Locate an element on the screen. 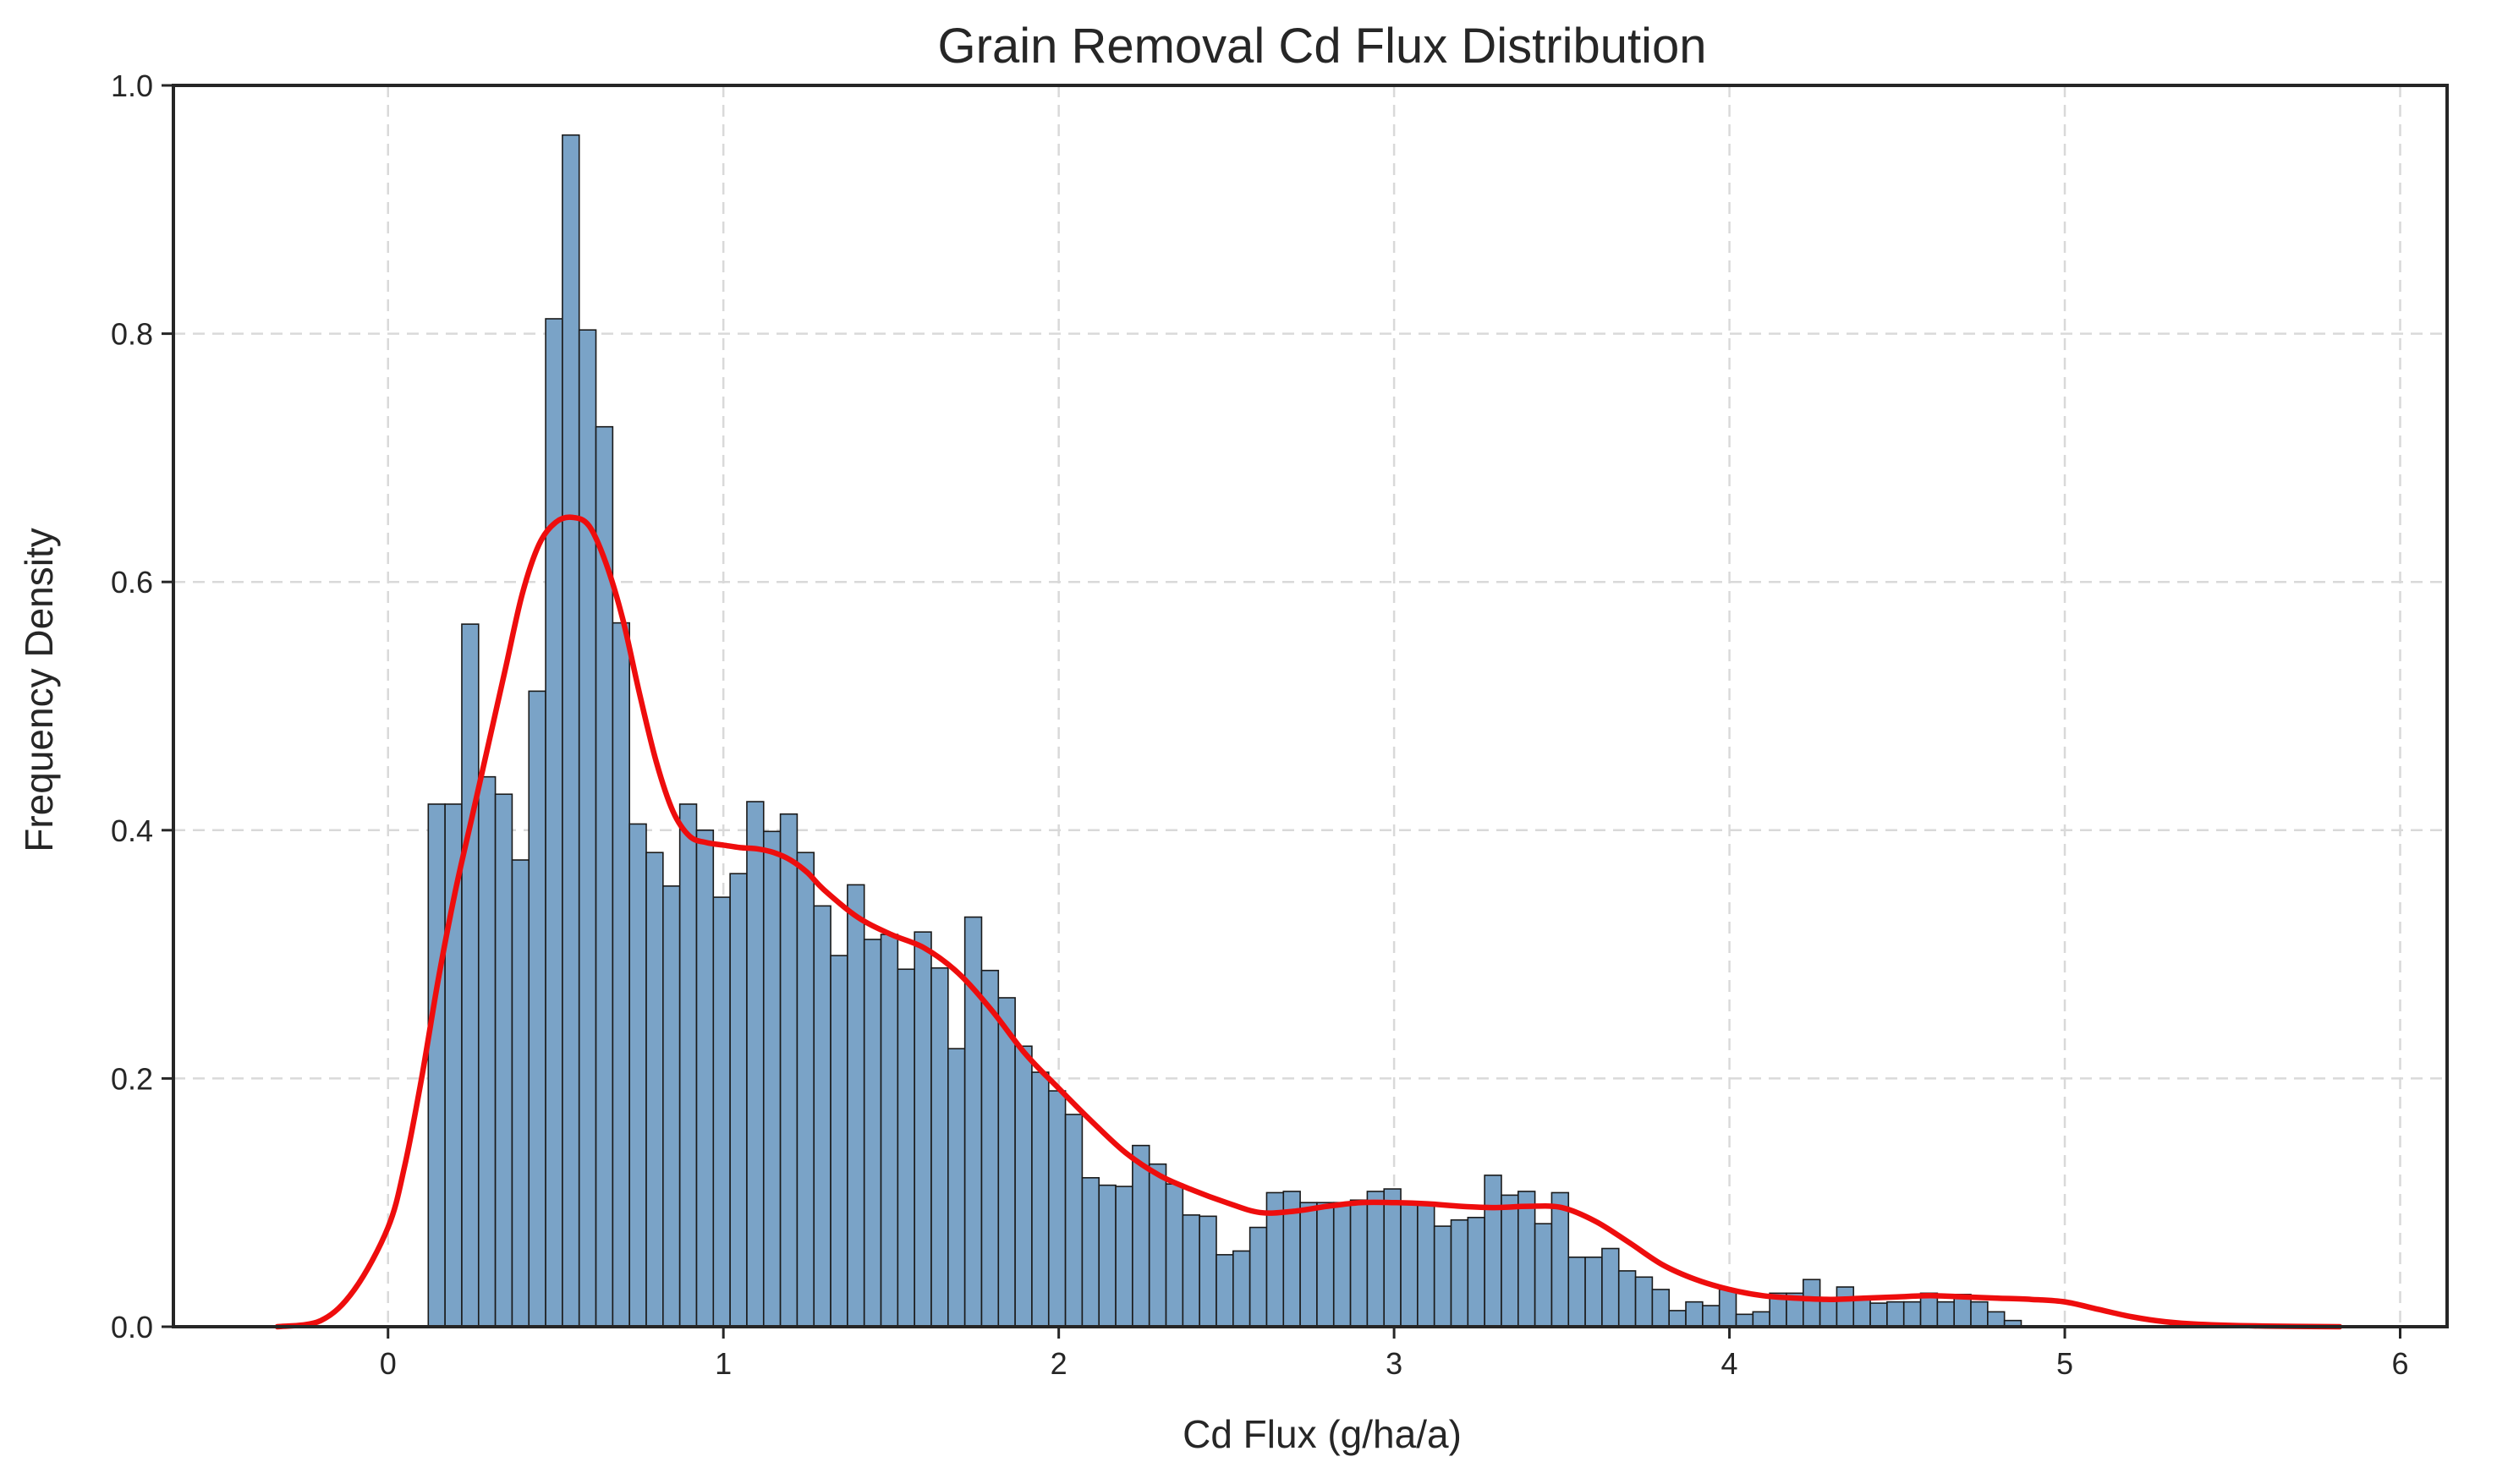 This screenshot has width=2497, height=1484. x-tick-label: 1 is located at coordinates (723, 1363).